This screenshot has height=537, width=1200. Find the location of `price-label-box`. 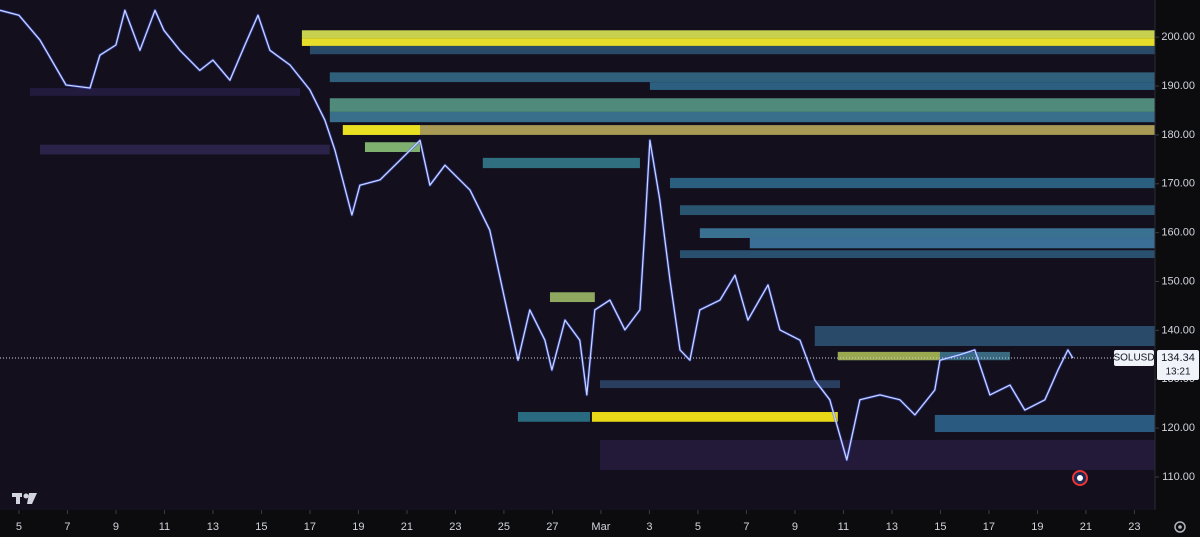

price-label-box is located at coordinates (1178, 365).